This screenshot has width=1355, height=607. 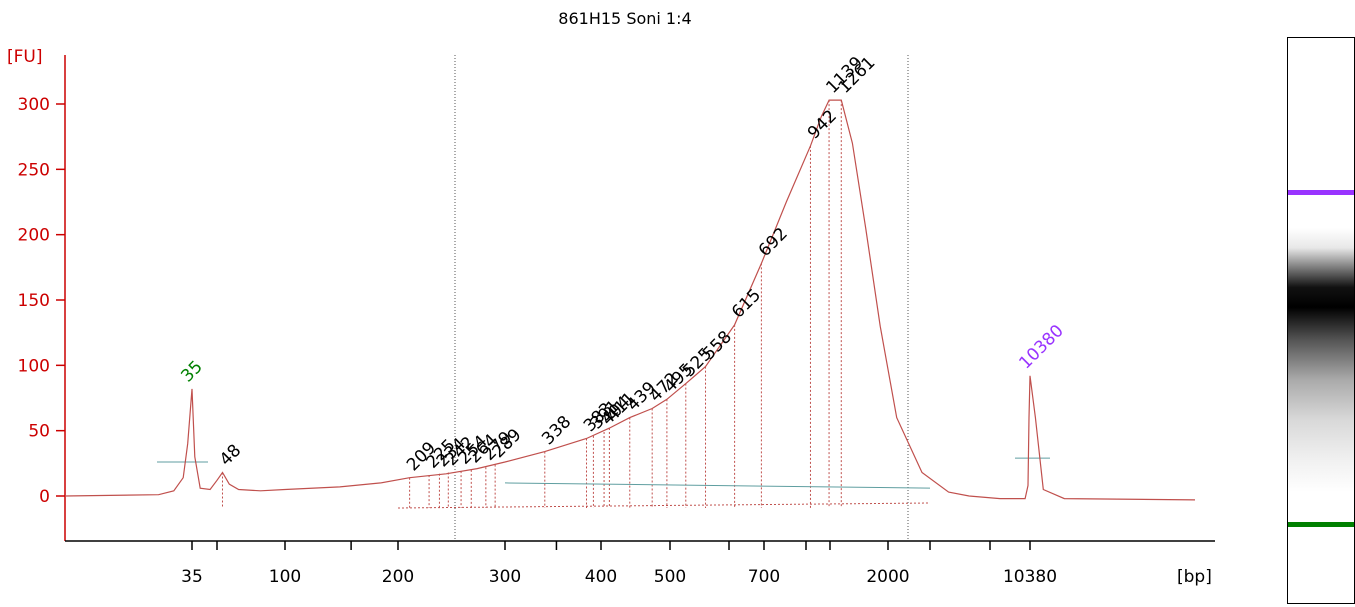 I want to click on peak-baselines, so click(x=603, y=473).